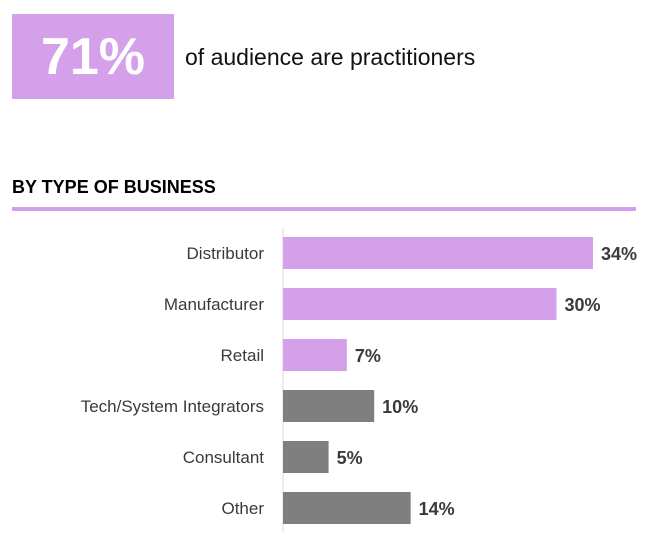 This screenshot has height=550, width=666. Describe the element at coordinates (114, 187) in the screenshot. I see `section-title: BY TYPE OF BUSINESS` at that location.